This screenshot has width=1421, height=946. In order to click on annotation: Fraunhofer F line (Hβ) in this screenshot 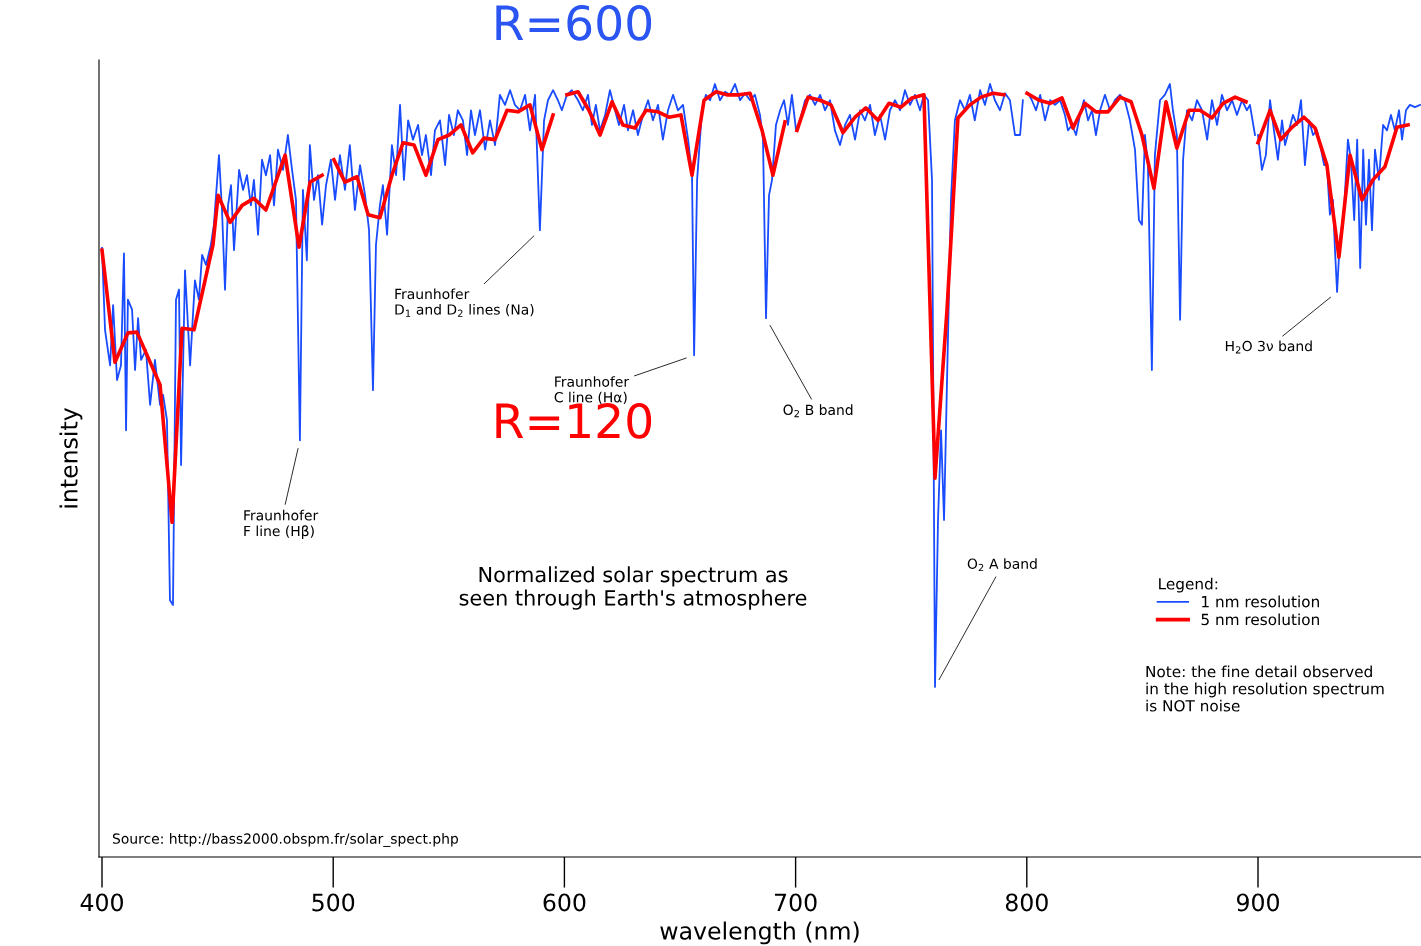, I will do `click(281, 524)`.